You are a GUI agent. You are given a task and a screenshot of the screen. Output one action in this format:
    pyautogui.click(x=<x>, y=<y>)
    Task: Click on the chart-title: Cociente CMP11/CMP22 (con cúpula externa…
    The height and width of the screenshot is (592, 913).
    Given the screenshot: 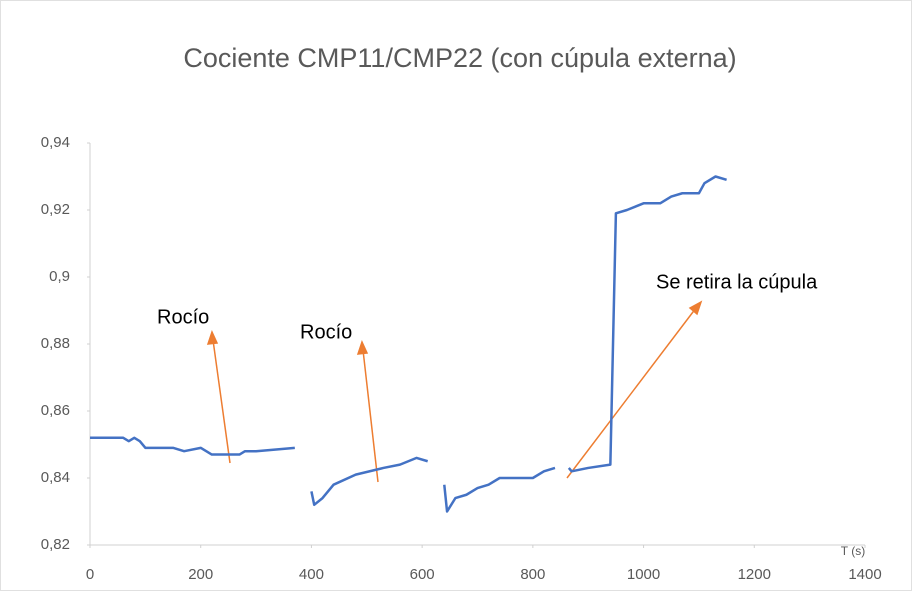 What is the action you would take?
    pyautogui.click(x=459, y=58)
    